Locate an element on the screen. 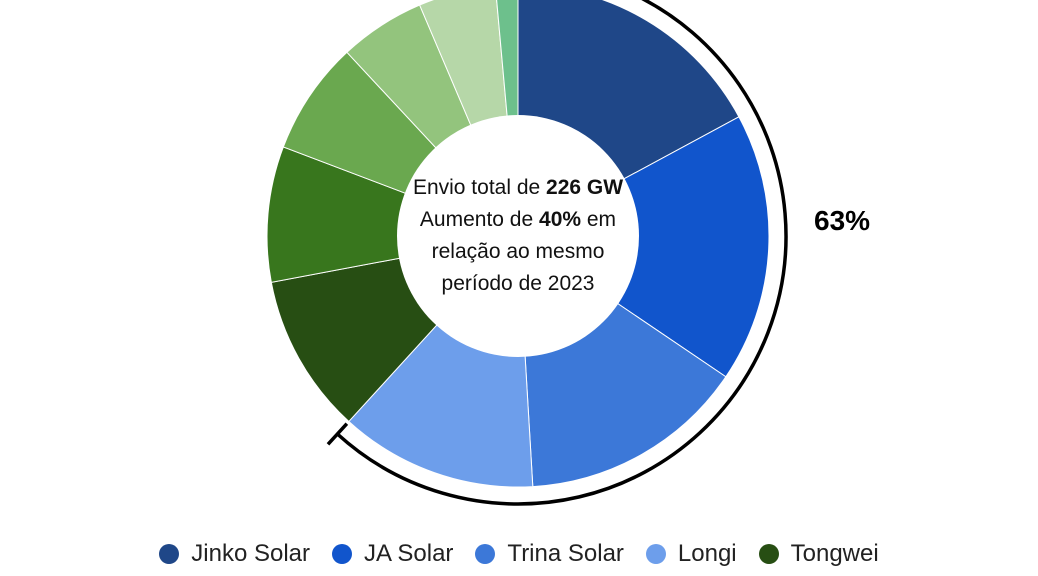 This screenshot has height=576, width=1038. center-line-2: Aumento de 40% em is located at coordinates (518, 219).